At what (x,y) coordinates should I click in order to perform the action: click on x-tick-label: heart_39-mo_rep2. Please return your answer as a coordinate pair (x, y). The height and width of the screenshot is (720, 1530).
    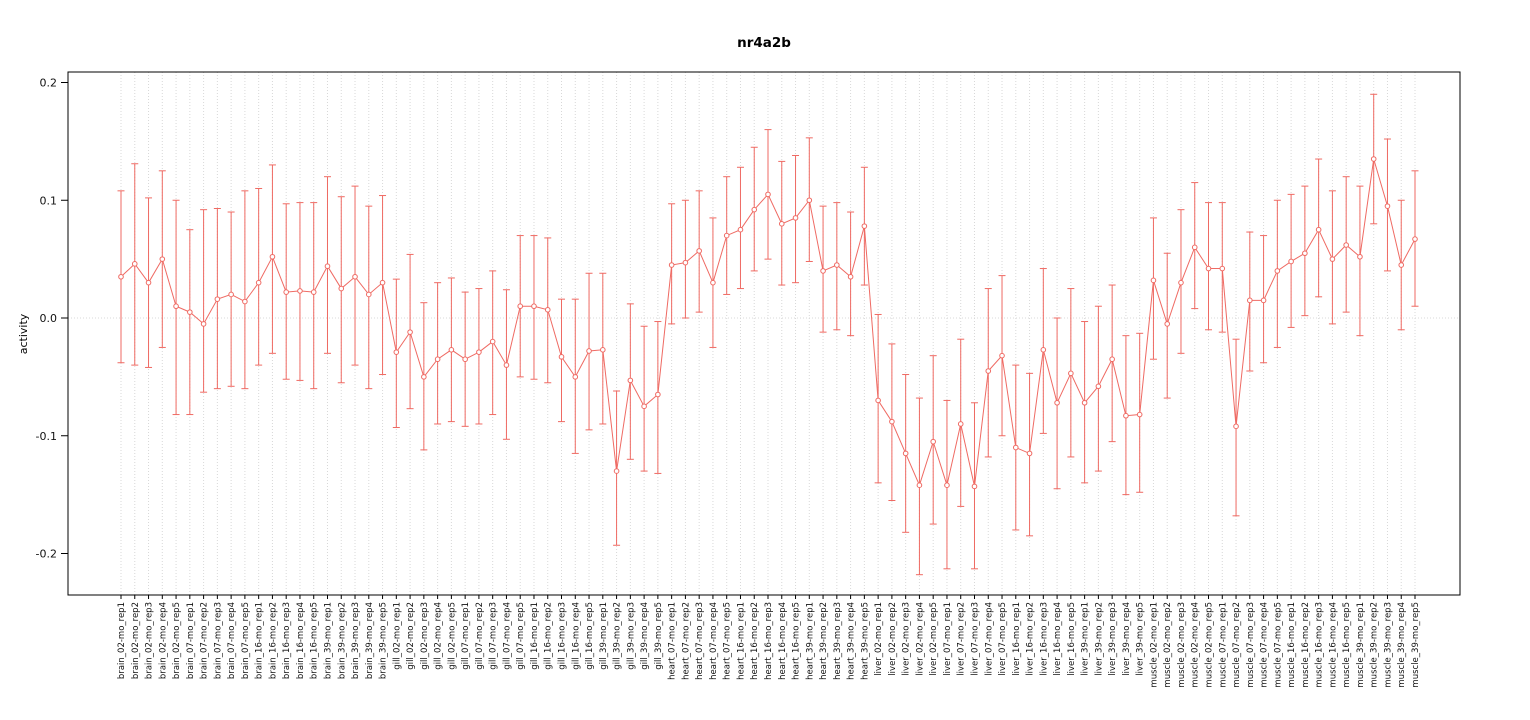
    Looking at the image, I should click on (824, 641).